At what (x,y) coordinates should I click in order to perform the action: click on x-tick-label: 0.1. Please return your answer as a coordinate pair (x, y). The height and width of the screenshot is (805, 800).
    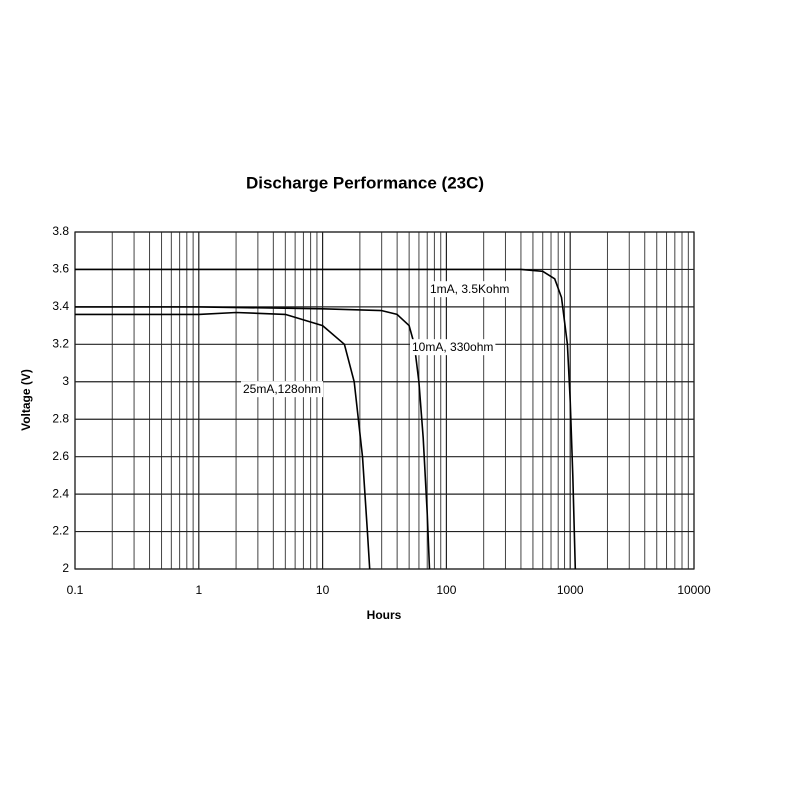
    Looking at the image, I should click on (75, 590).